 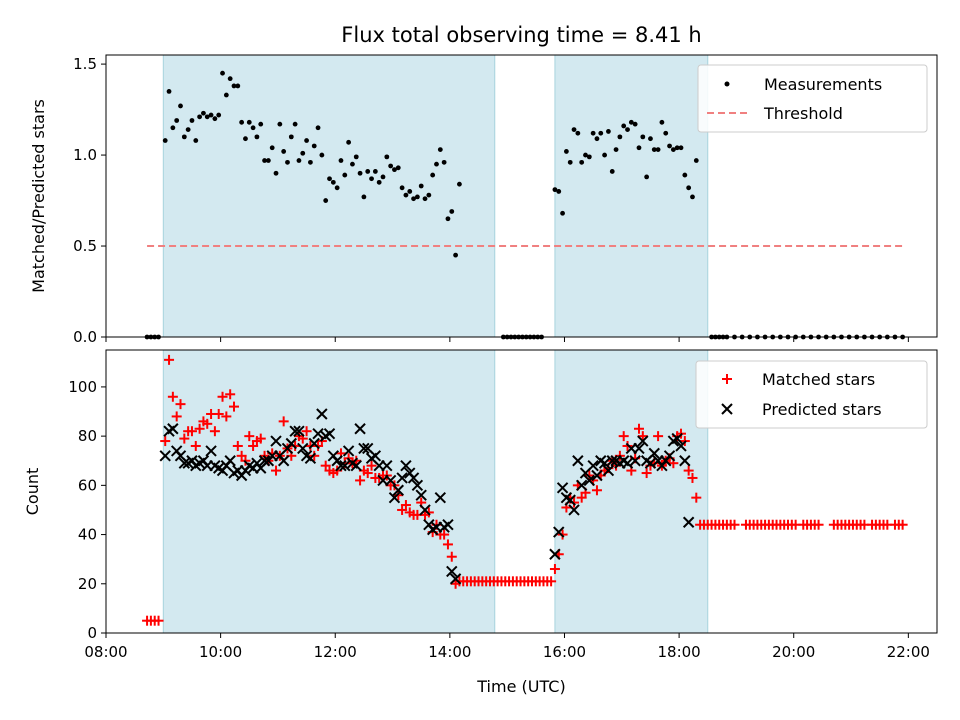 I want to click on legend-predicted-label: Predicted stars, so click(x=822, y=409).